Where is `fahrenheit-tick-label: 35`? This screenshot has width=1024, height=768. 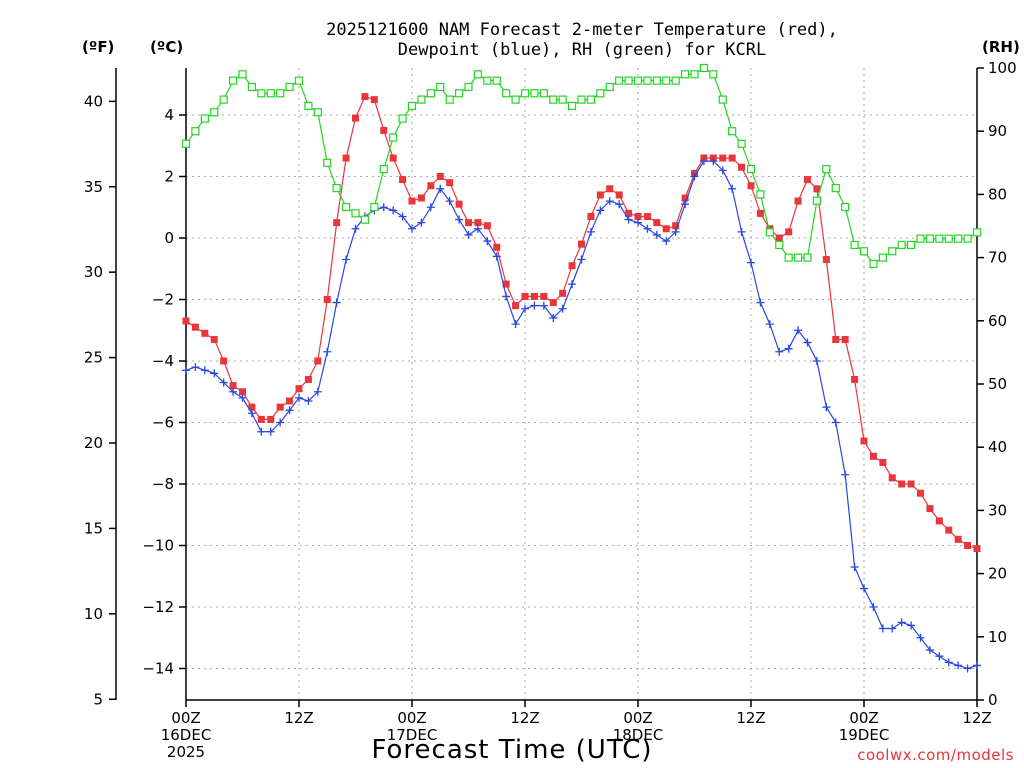
fahrenheit-tick-label: 35 is located at coordinates (93, 187).